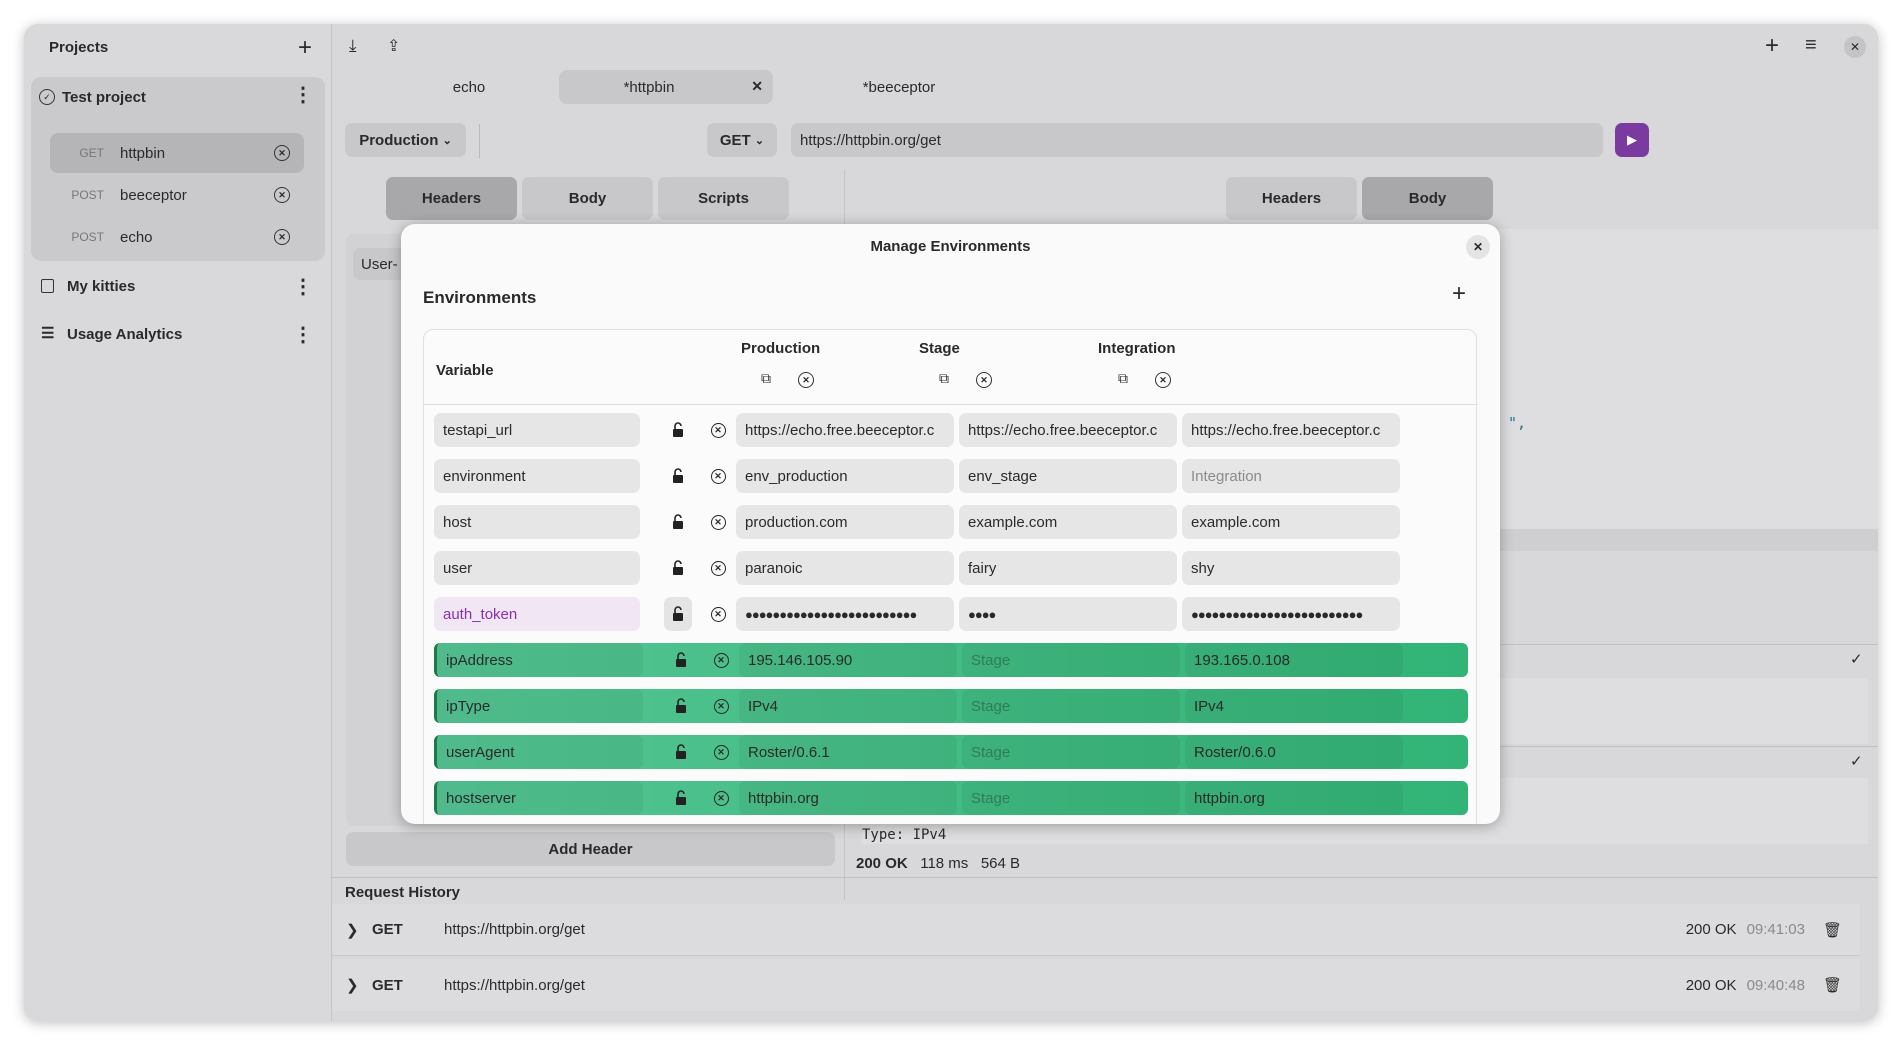 The height and width of the screenshot is (1047, 1902). Describe the element at coordinates (1294, 752) in the screenshot. I see `variable-value-input: Roster/0.6.0` at that location.